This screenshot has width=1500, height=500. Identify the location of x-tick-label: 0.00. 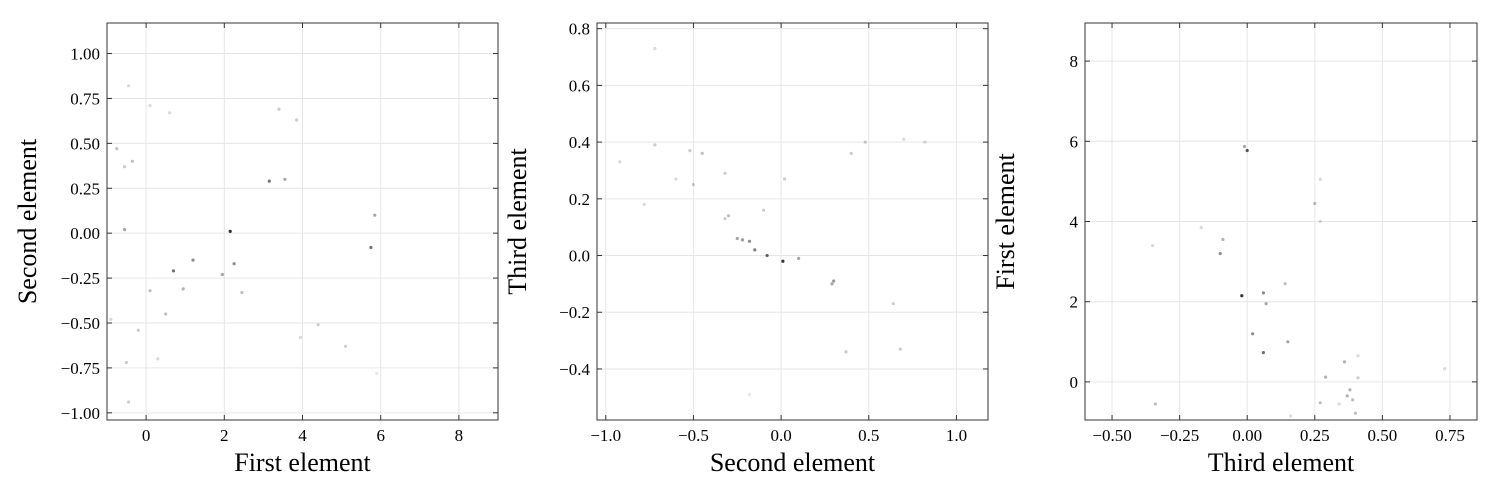
(1247, 435).